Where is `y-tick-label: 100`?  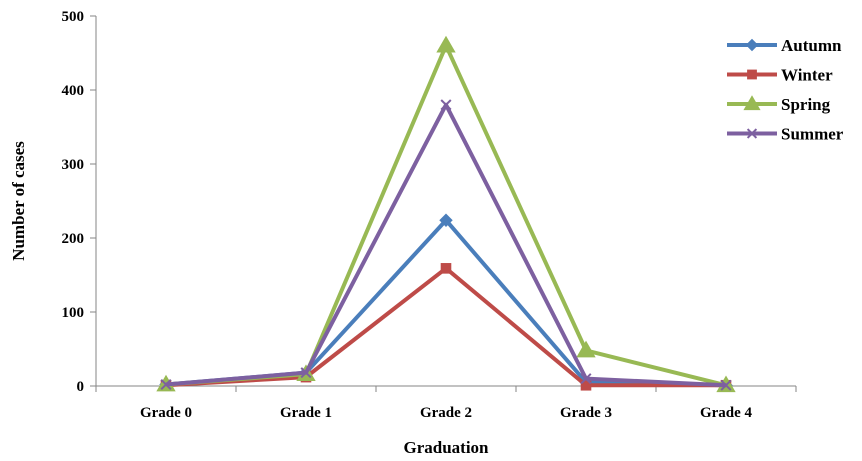
y-tick-label: 100 is located at coordinates (73, 313).